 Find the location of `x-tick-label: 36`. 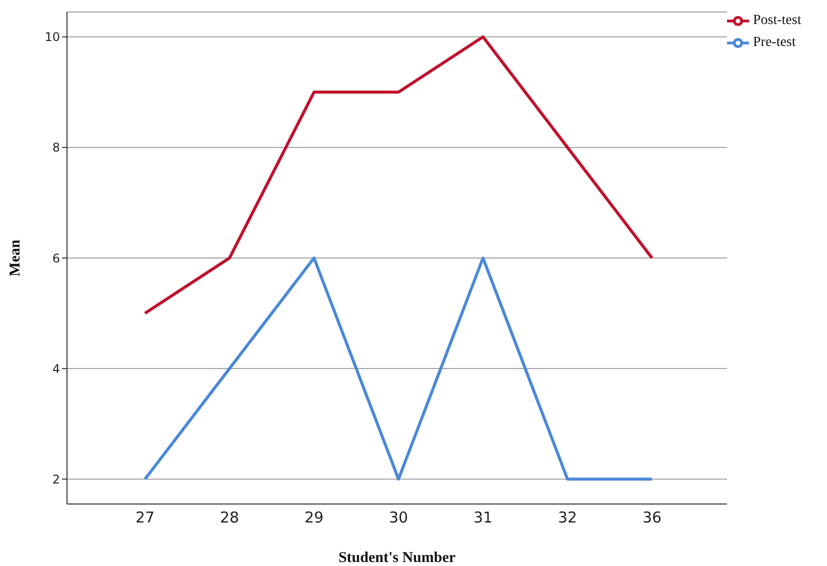

x-tick-label: 36 is located at coordinates (652, 517).